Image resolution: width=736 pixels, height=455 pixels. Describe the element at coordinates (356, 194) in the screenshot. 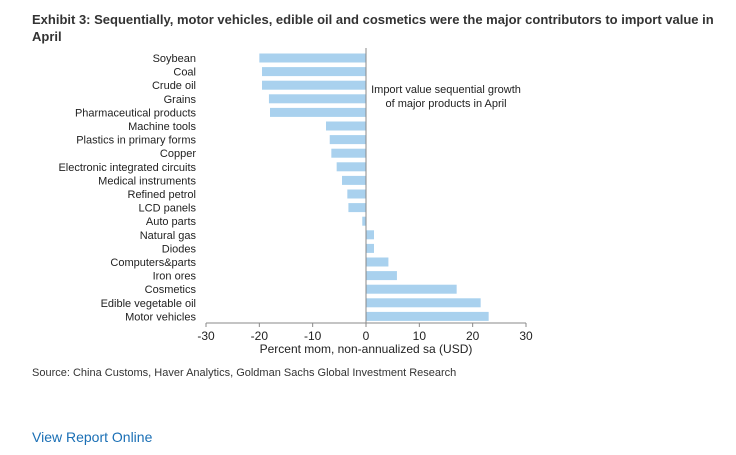

I see `bar-refined-petrol` at that location.